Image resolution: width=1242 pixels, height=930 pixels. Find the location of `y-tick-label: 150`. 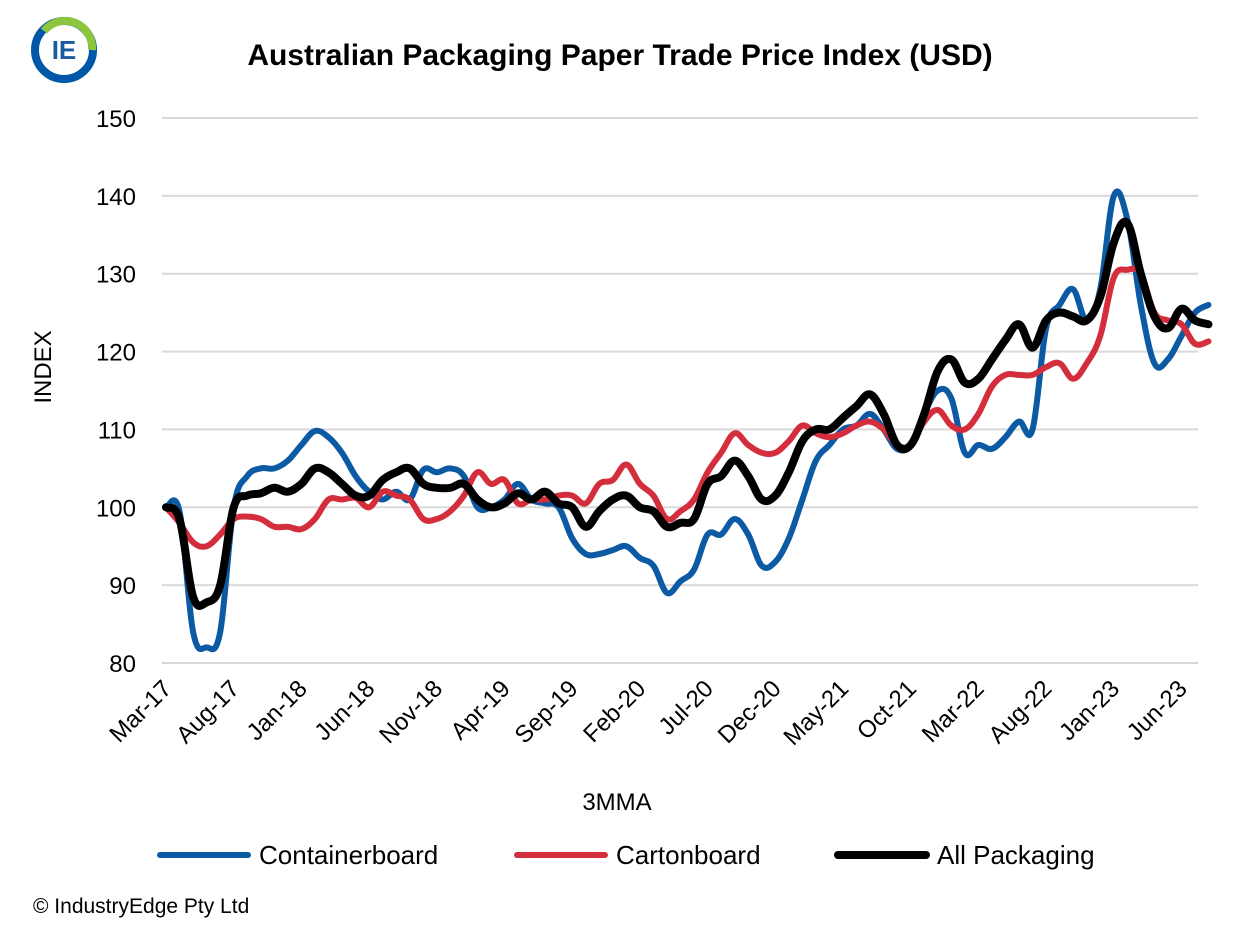

y-tick-label: 150 is located at coordinates (116, 119).